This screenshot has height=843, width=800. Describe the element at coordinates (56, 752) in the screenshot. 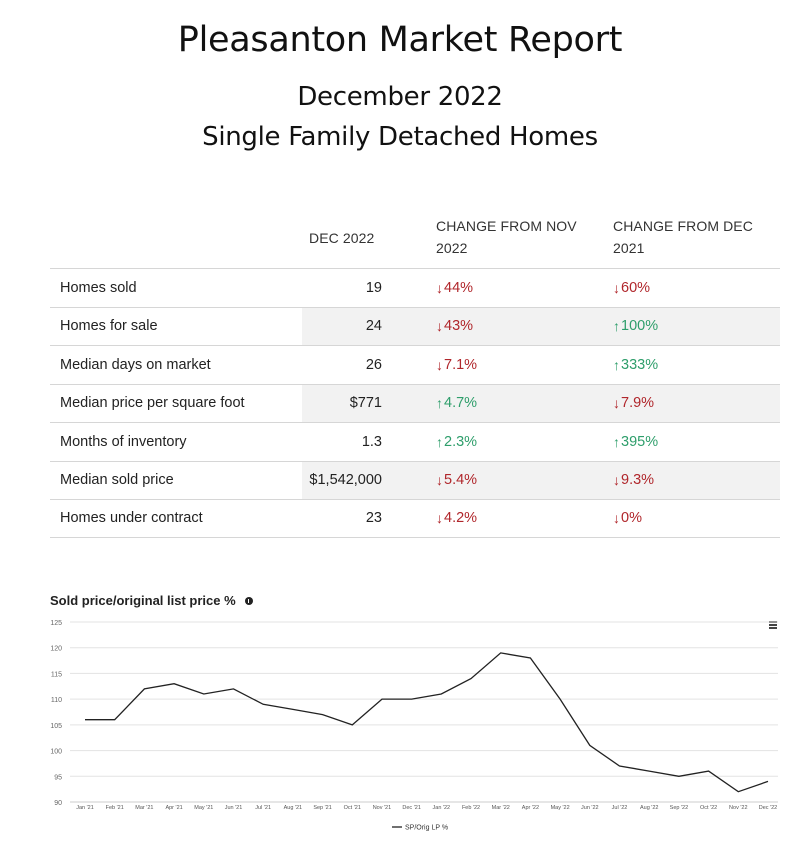

I see `y-tick-label: 100` at that location.